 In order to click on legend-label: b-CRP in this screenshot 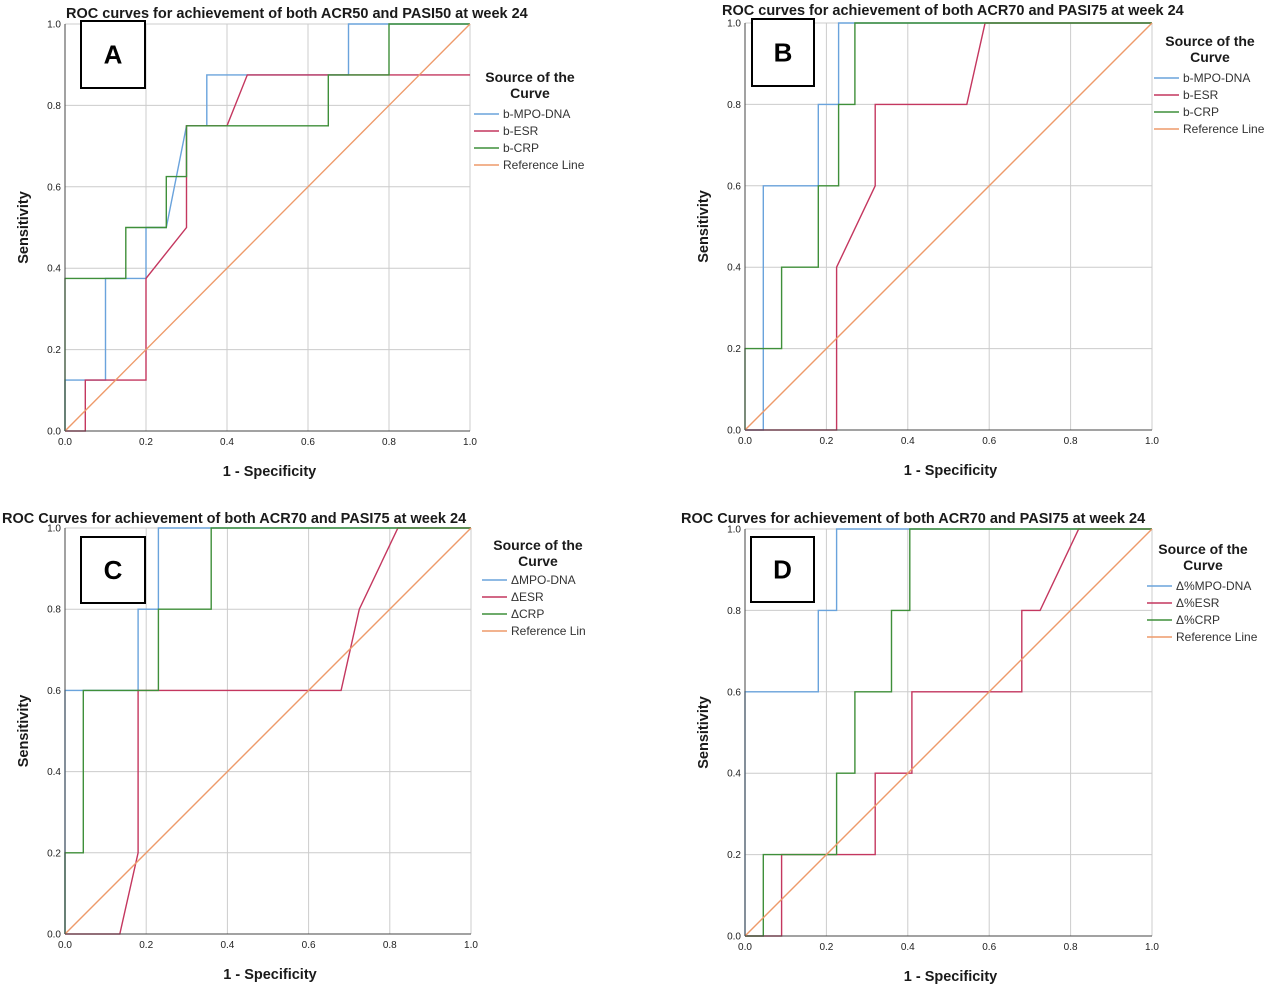, I will do `click(1201, 112)`.